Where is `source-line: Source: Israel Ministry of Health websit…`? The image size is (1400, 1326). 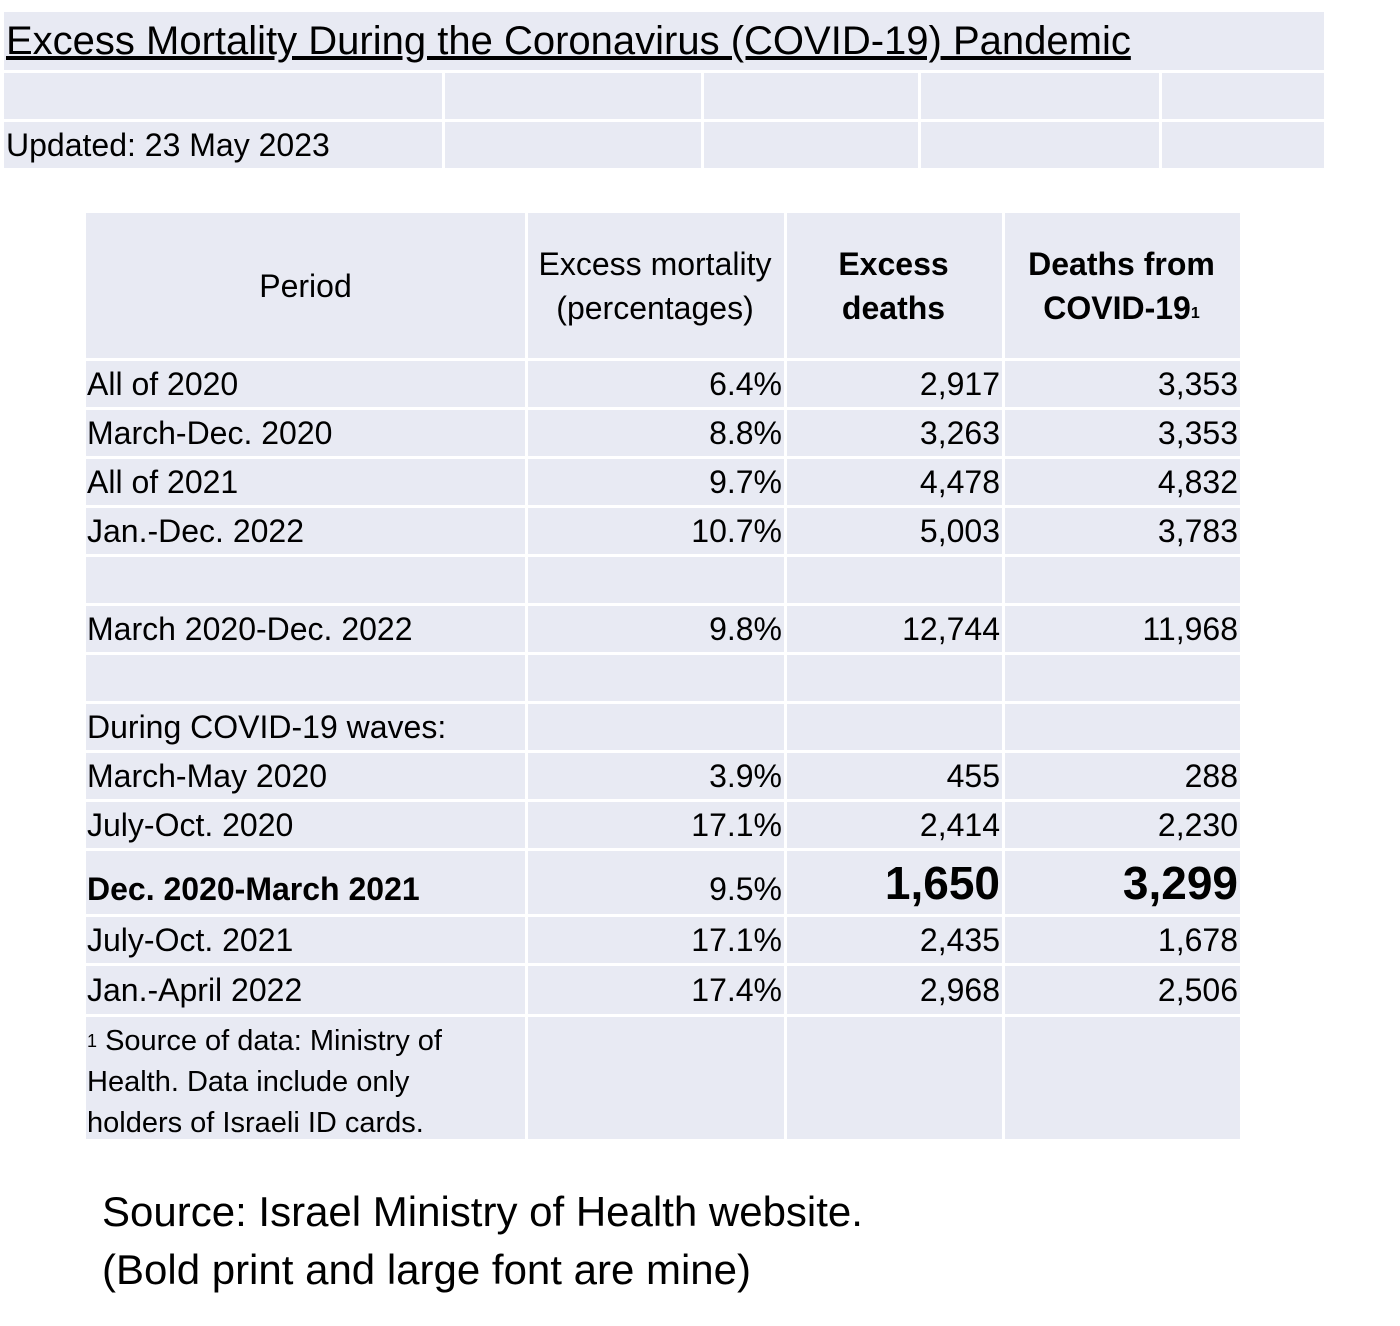 source-line: Source: Israel Ministry of Health websit… is located at coordinates (482, 1211).